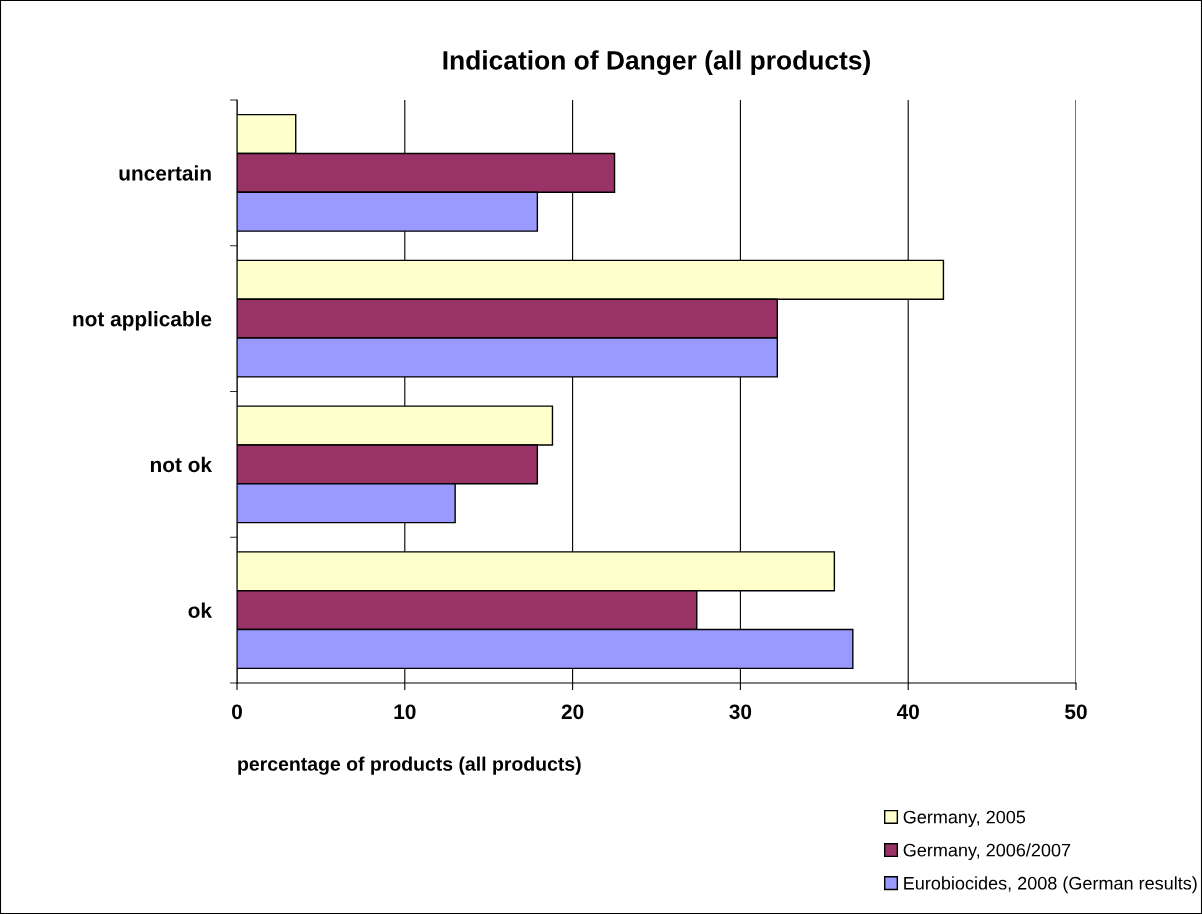 The height and width of the screenshot is (914, 1202). I want to click on x-tick-label: 50, so click(1076, 712).